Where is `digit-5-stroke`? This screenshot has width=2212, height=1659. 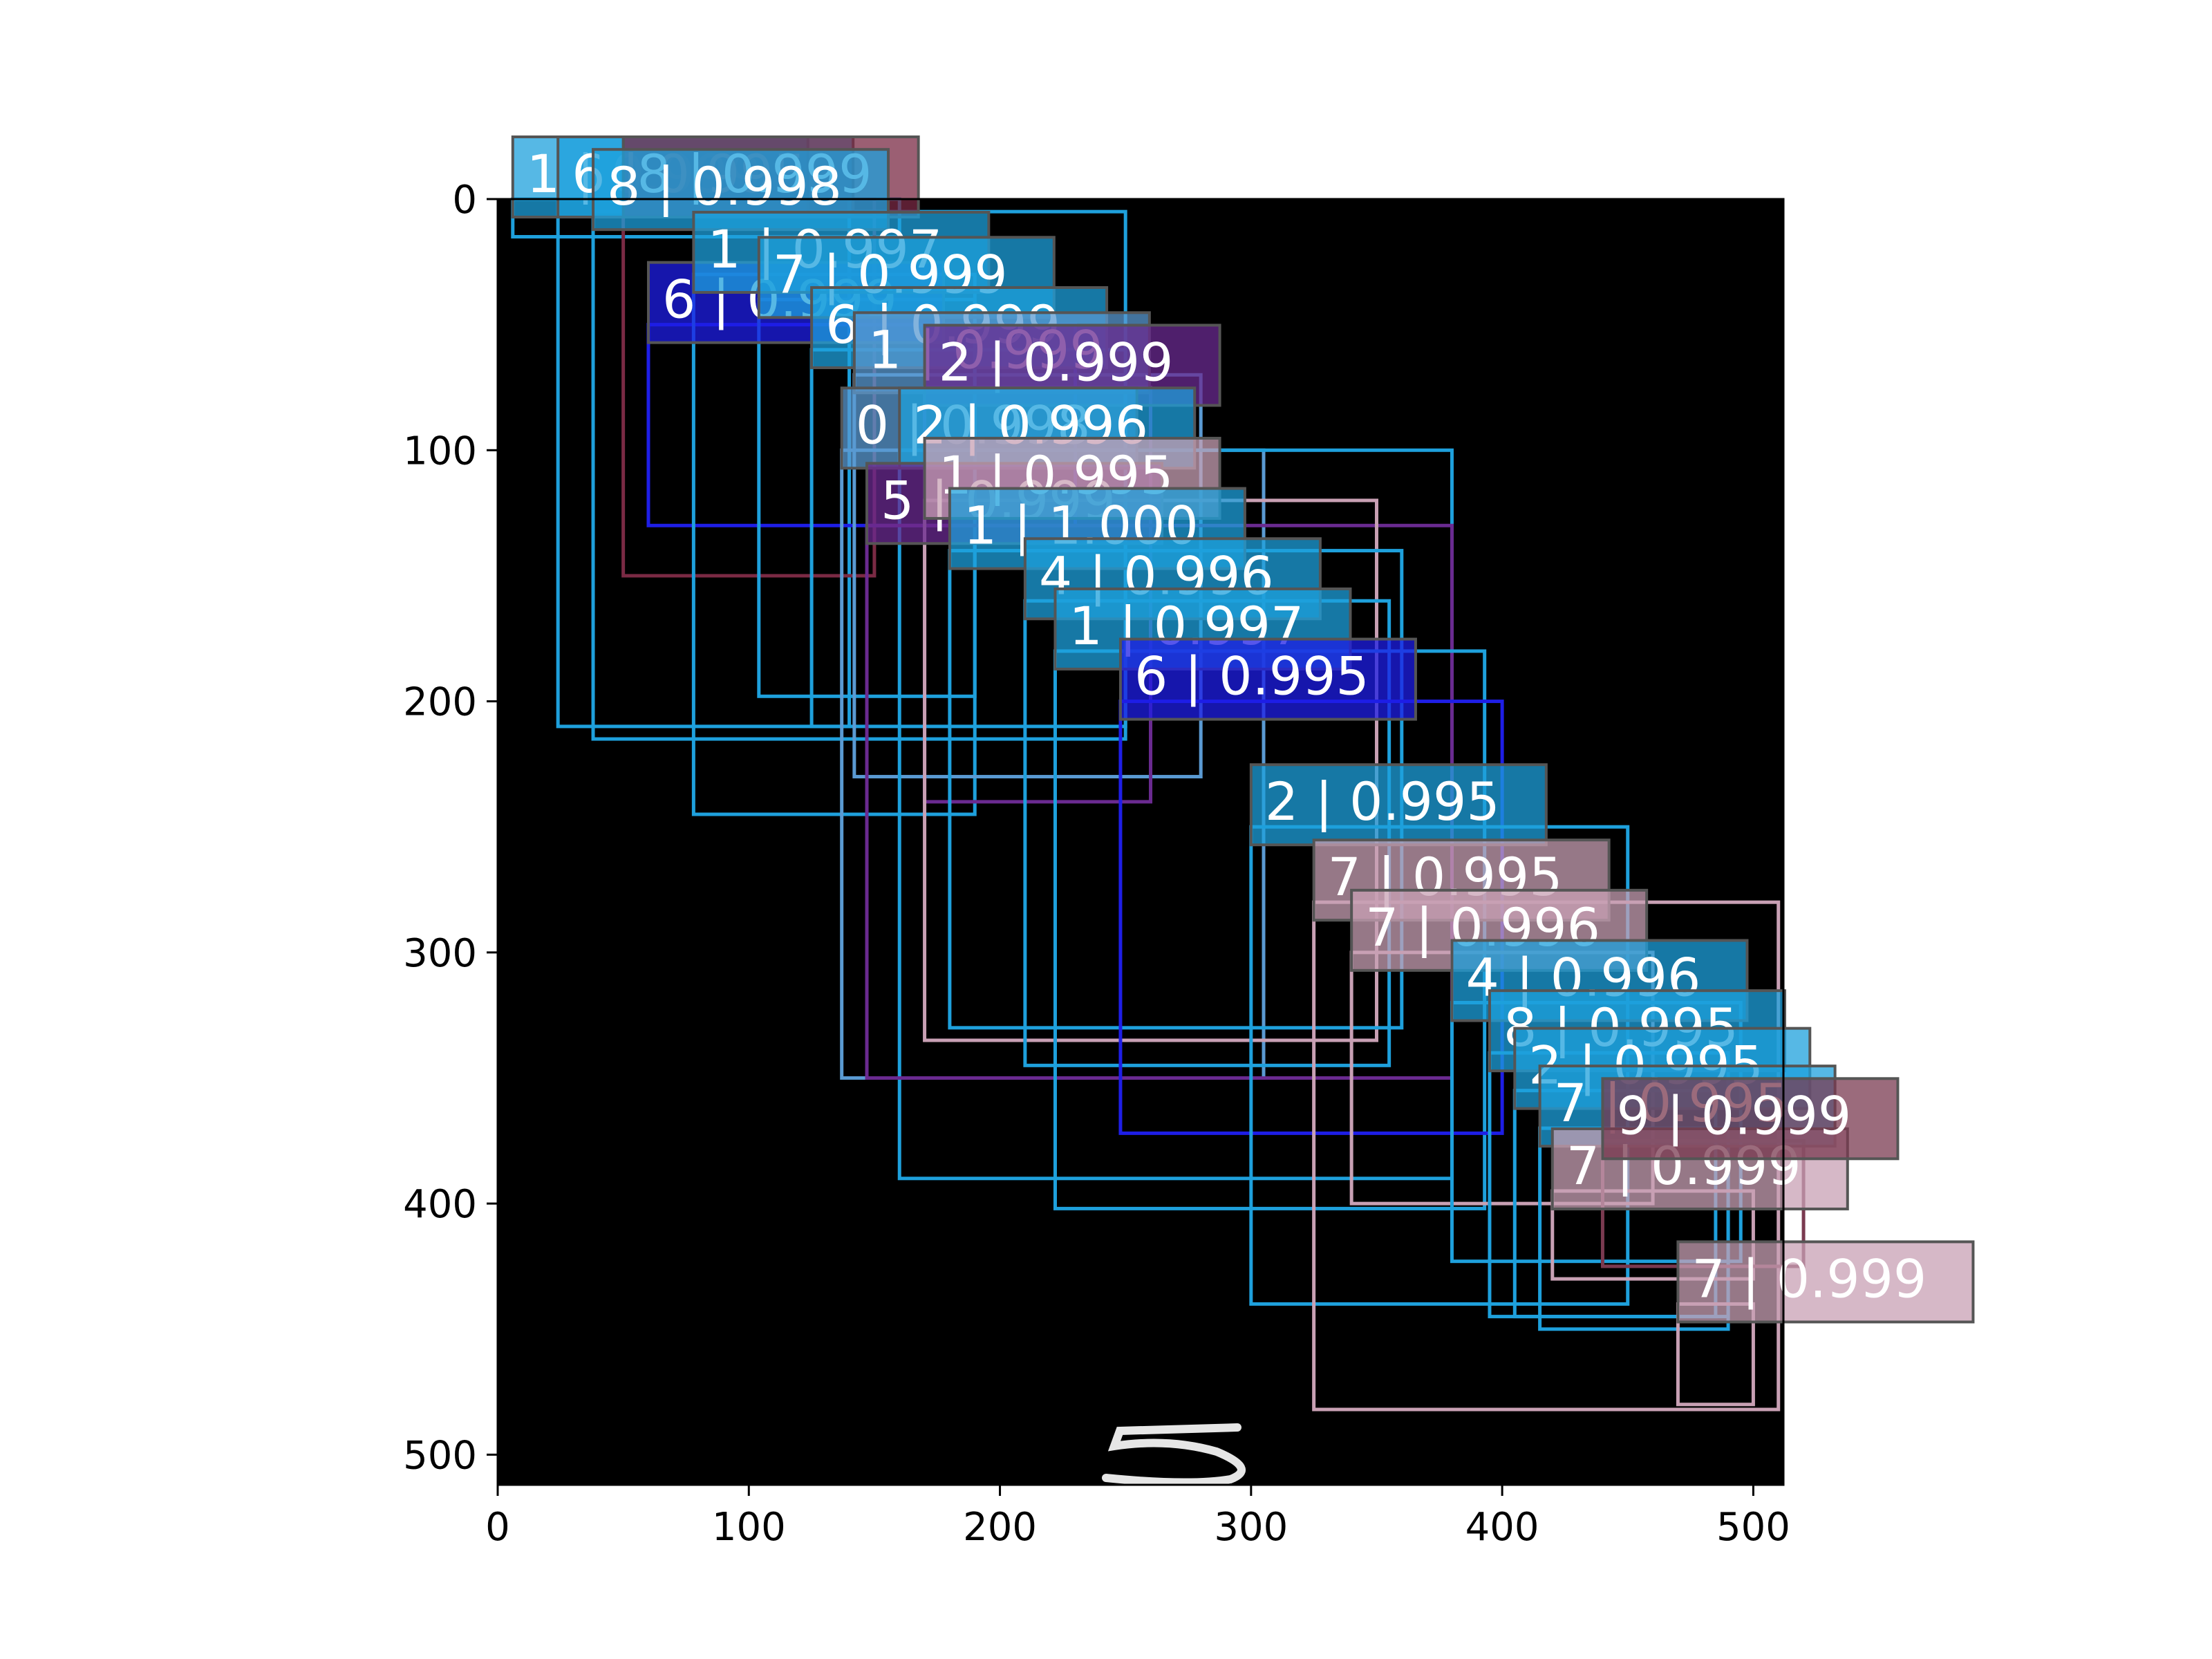
digit-5-stroke is located at coordinates (1174, 1455).